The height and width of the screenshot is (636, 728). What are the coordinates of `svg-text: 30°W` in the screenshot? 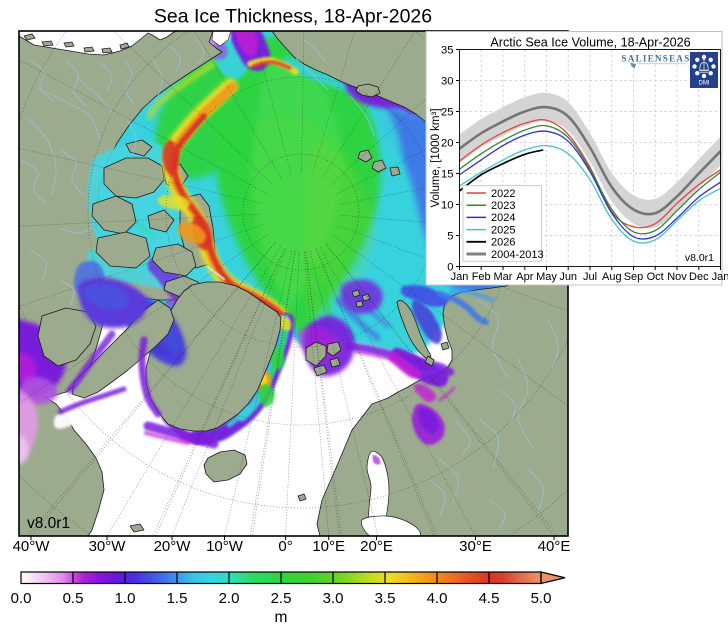 It's located at (108, 546).